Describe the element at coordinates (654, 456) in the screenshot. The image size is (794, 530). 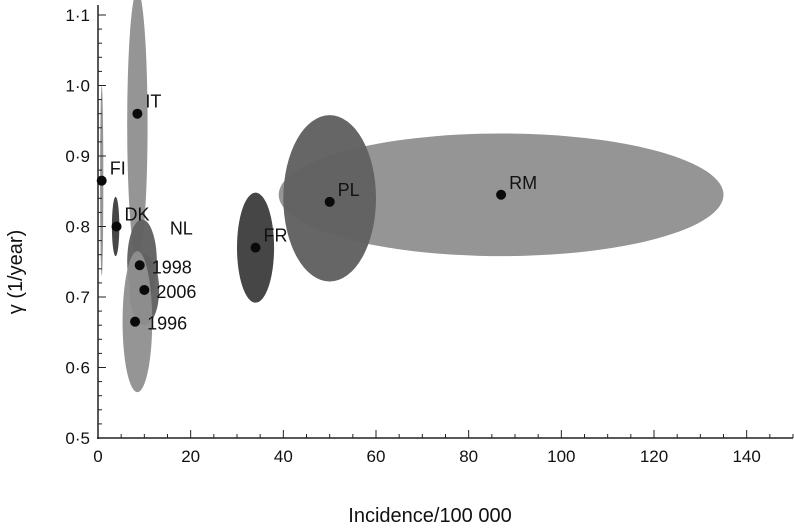
I see `x-tick-label: 120` at that location.